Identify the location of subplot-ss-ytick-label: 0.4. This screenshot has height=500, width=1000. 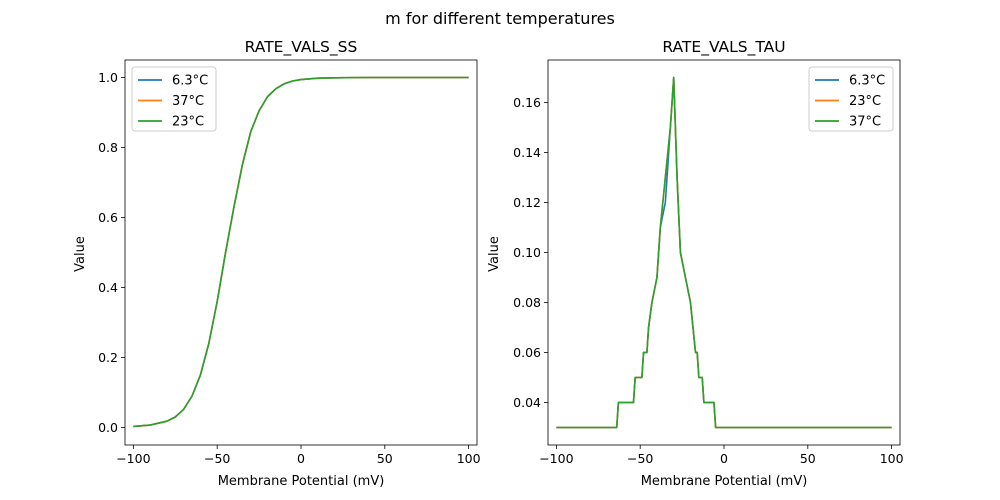
(108, 287).